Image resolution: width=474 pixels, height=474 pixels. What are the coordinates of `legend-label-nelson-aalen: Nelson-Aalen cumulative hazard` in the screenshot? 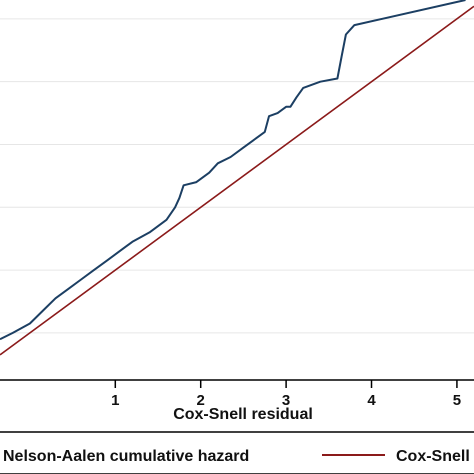 It's located at (126, 456).